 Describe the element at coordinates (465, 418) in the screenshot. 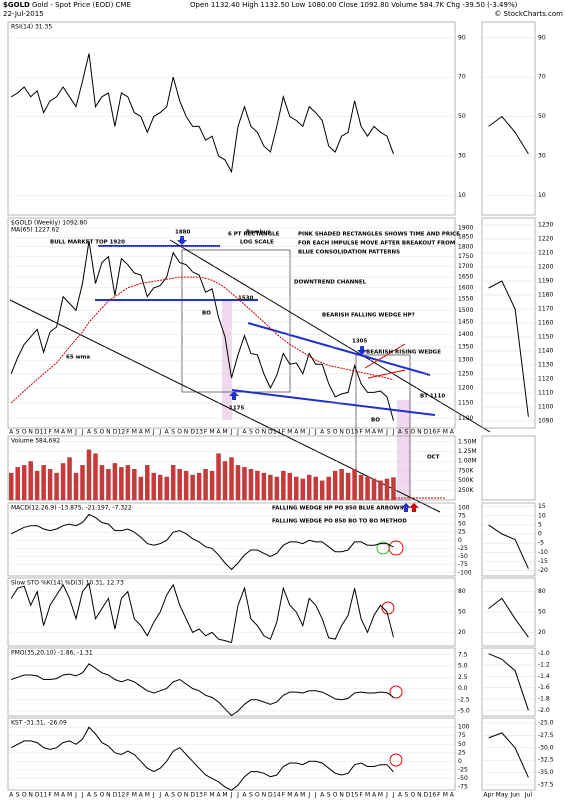

I see `y-tick-label: 1100` at that location.